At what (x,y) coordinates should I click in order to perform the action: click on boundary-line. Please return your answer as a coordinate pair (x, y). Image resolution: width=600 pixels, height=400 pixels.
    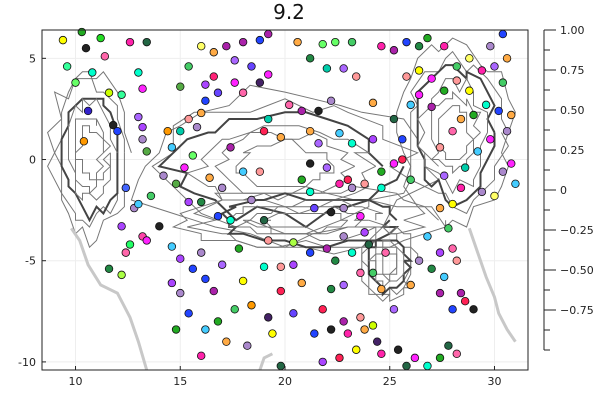
    Looking at the image, I should click on (109, 299).